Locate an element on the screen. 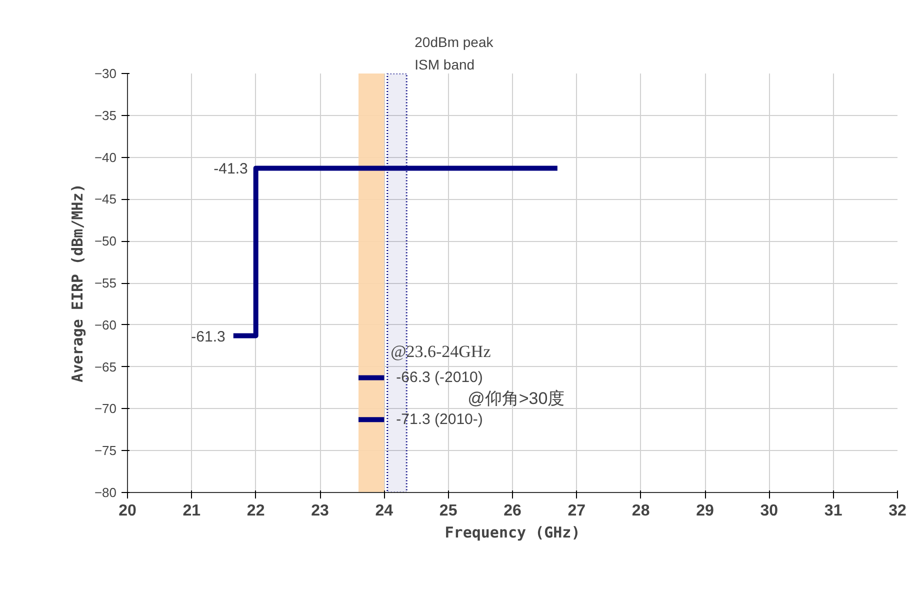 The height and width of the screenshot is (589, 914). y-tick-label: −80 is located at coordinates (105, 492).